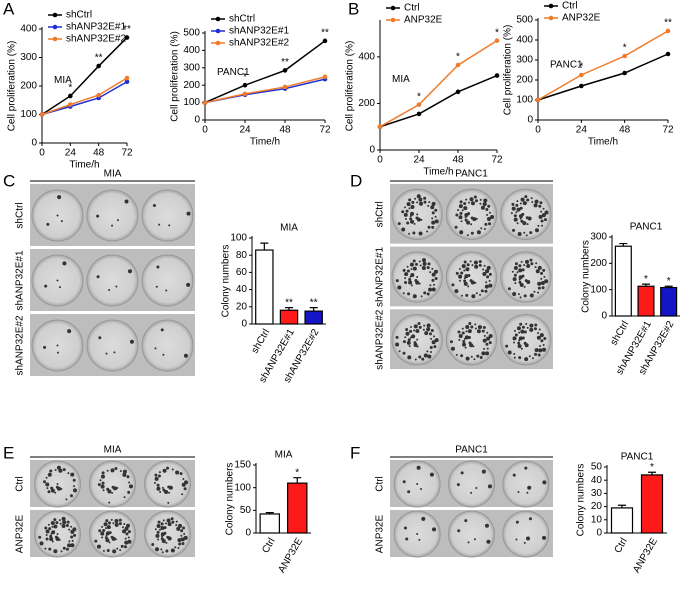 This screenshot has width=685, height=597. Describe the element at coordinates (28, 29) in the screenshot. I see `y-tick-label: 400` at that location.